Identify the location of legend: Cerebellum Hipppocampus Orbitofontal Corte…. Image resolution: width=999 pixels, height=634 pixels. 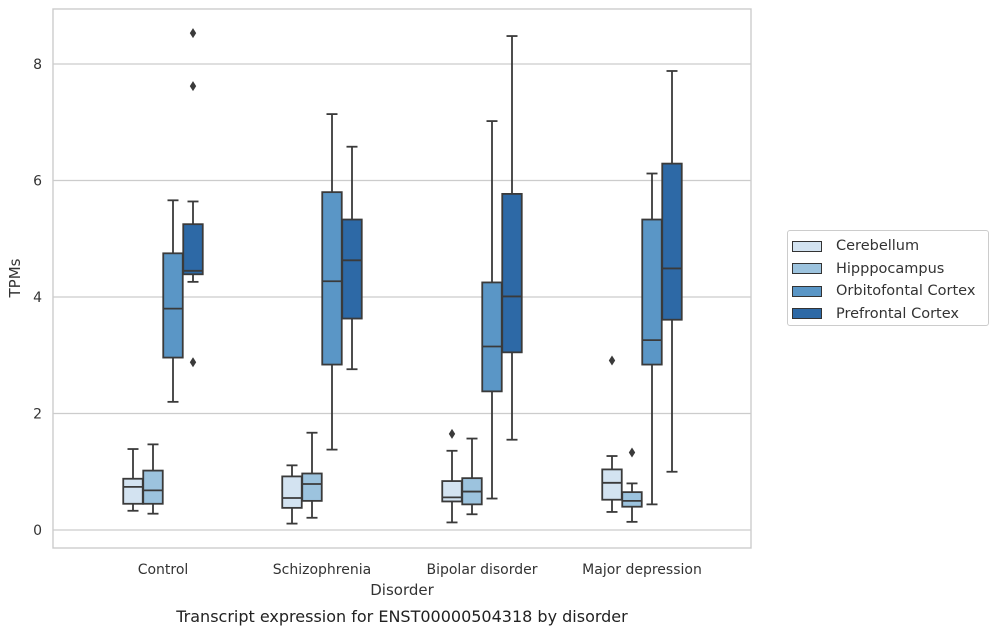
(888, 278).